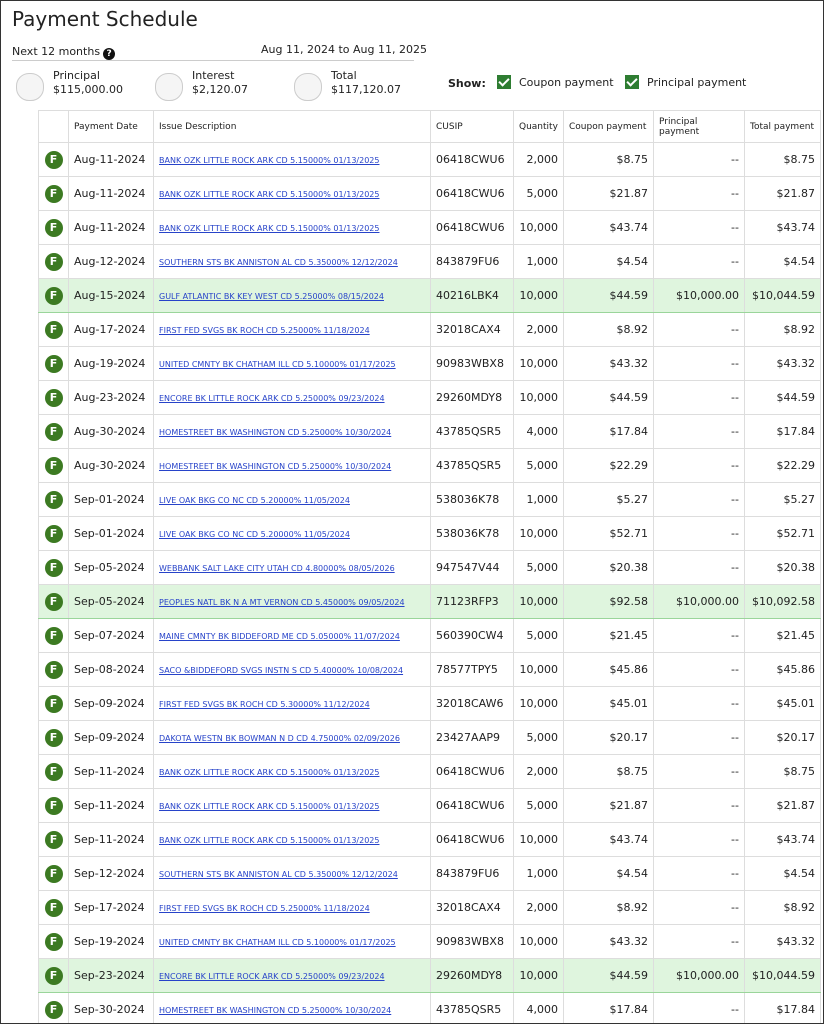  Describe the element at coordinates (109, 54) in the screenshot. I see `help-icon: ?` at that location.